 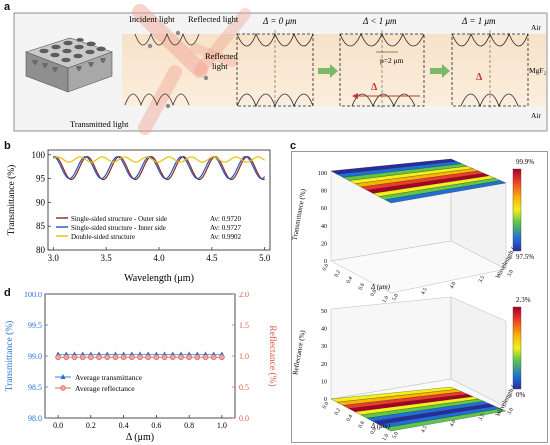 I want to click on c_bottom-deltatick-5: 1.0, so click(x=386, y=437).